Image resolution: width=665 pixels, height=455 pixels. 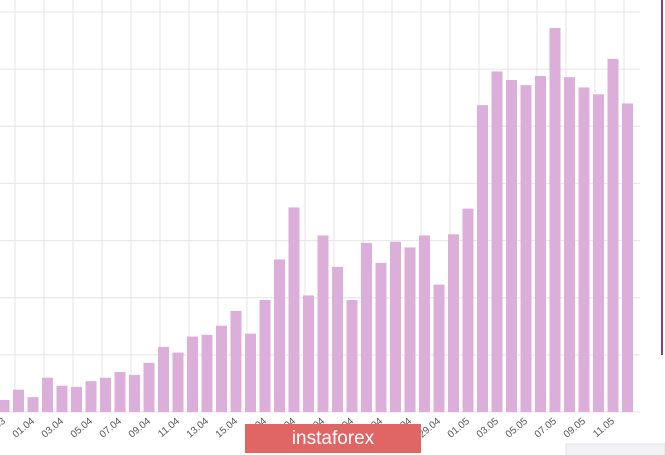 What do you see at coordinates (53, 428) in the screenshot?
I see `x-tick-label: 03.04` at bounding box center [53, 428].